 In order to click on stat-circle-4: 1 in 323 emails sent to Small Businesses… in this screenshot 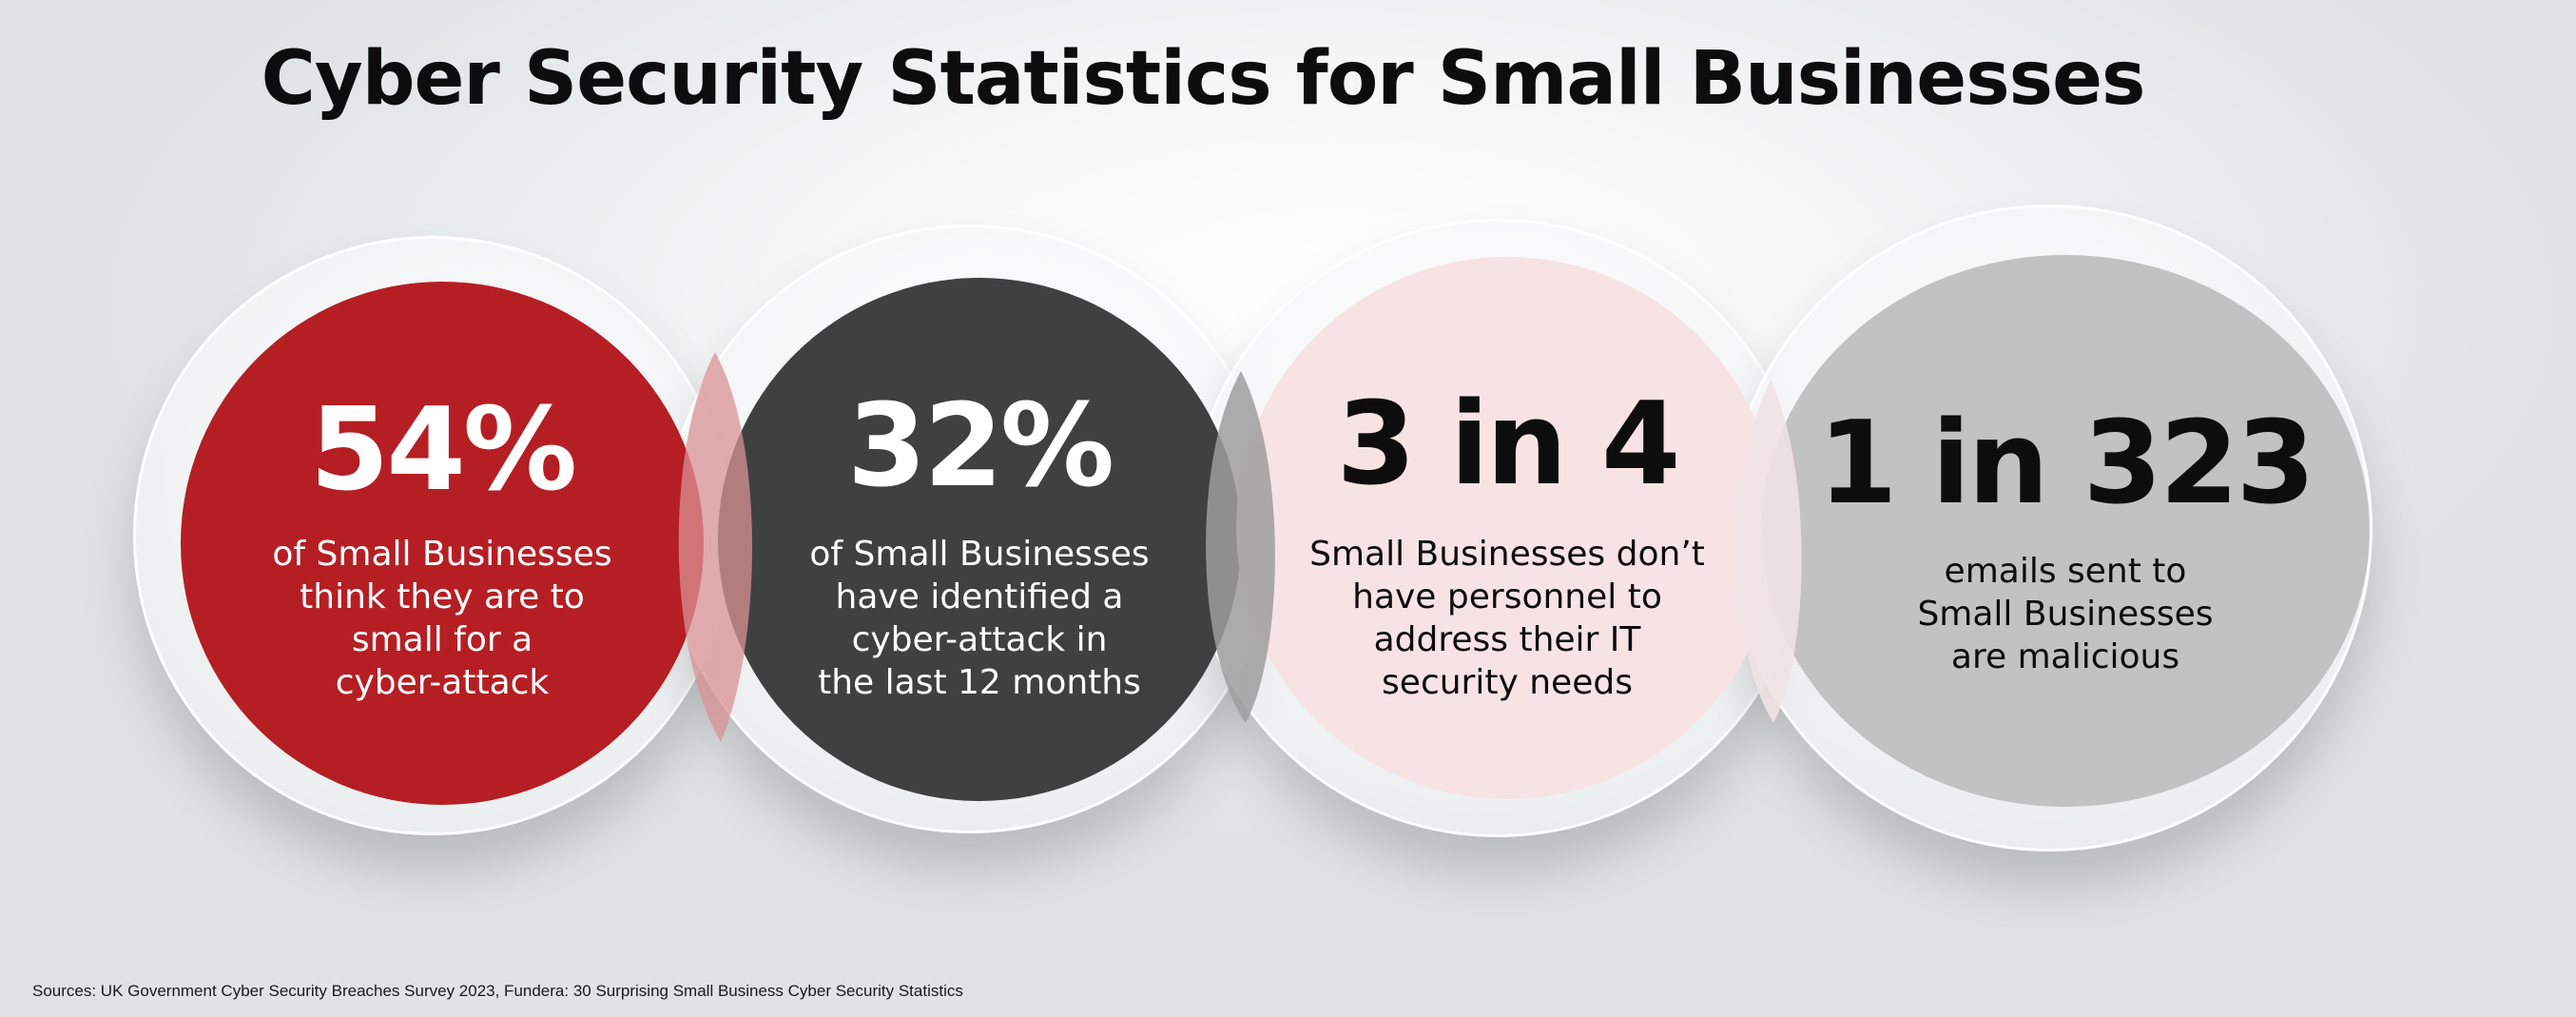, I will do `click(2065, 531)`.